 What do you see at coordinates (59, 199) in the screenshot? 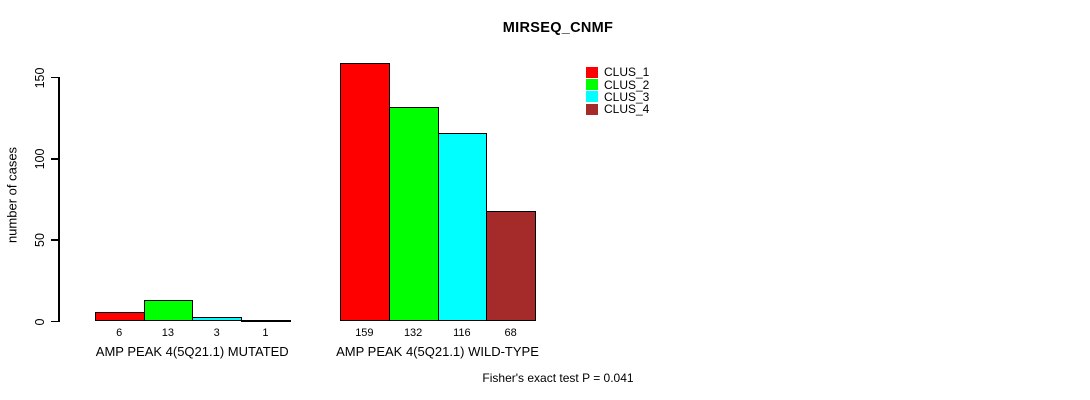
I see `y-axis-line` at bounding box center [59, 199].